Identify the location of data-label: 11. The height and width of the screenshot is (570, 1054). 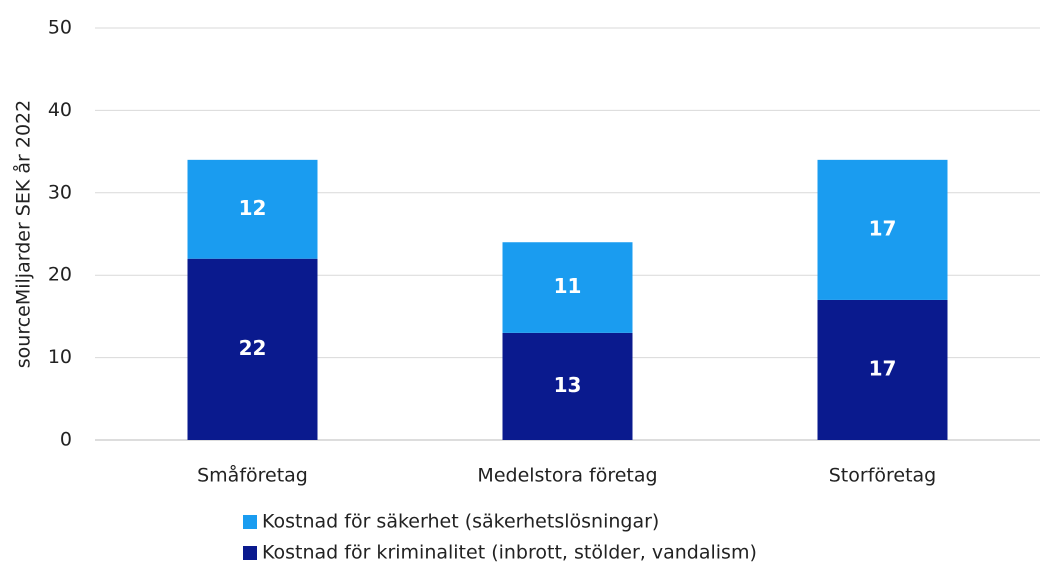
(568, 286).